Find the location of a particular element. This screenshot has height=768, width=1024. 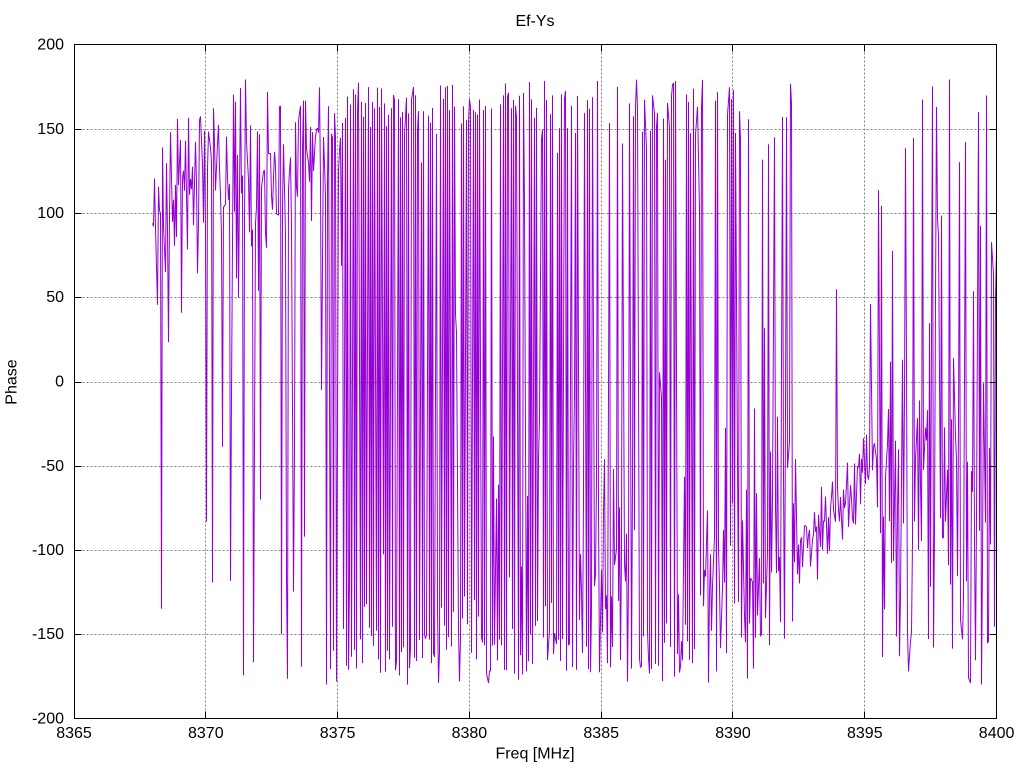

svg-text: 8370 is located at coordinates (206, 733).